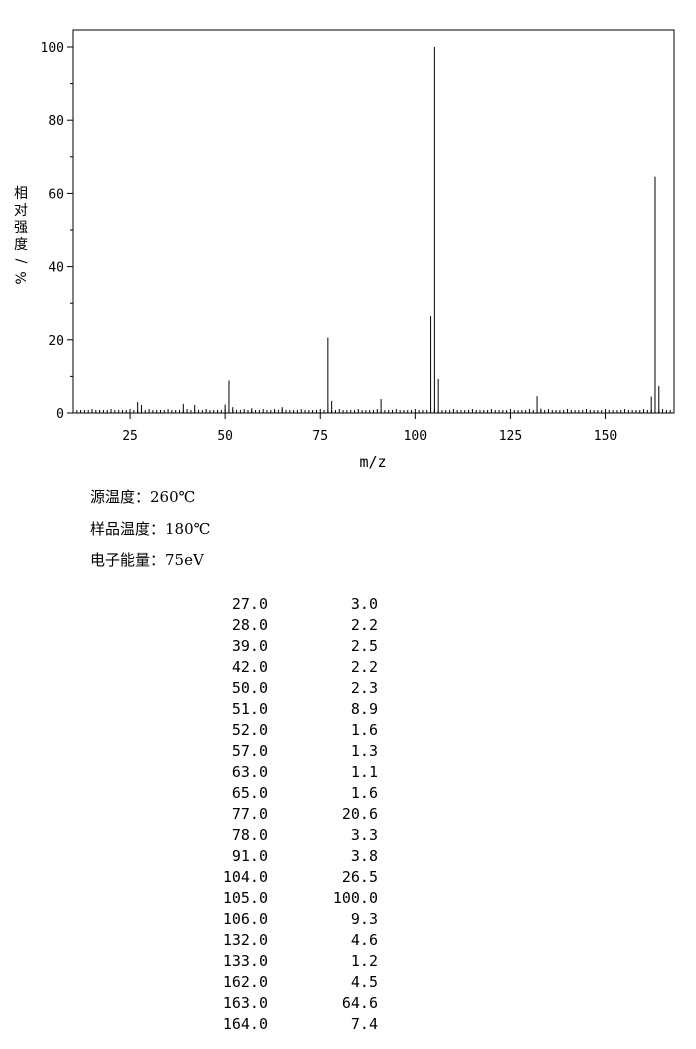  I want to click on source-temperature: 源温度：260℃, so click(143, 497).